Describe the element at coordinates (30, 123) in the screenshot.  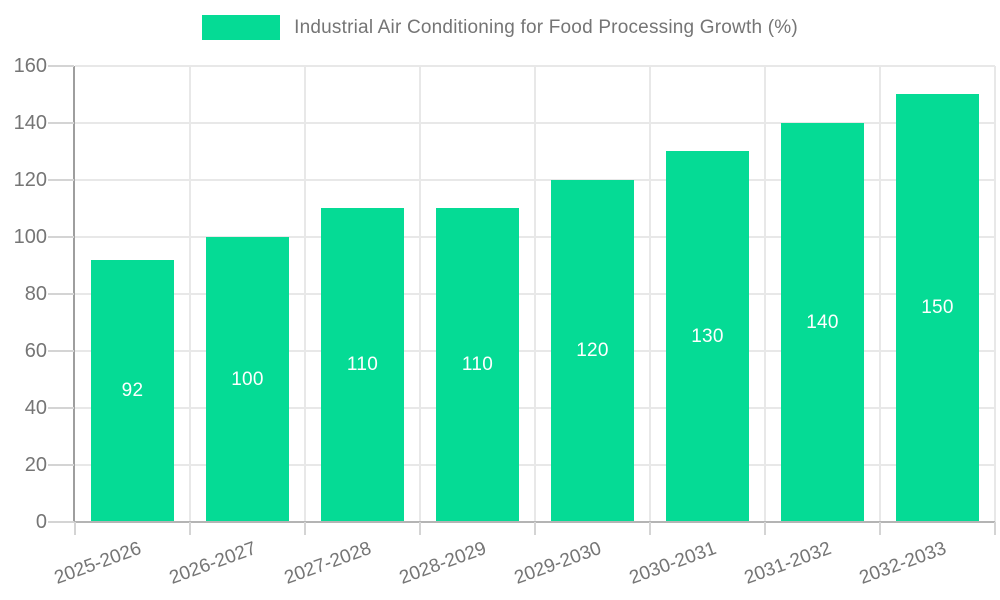
I see `y-axis-tick-label: 140` at that location.